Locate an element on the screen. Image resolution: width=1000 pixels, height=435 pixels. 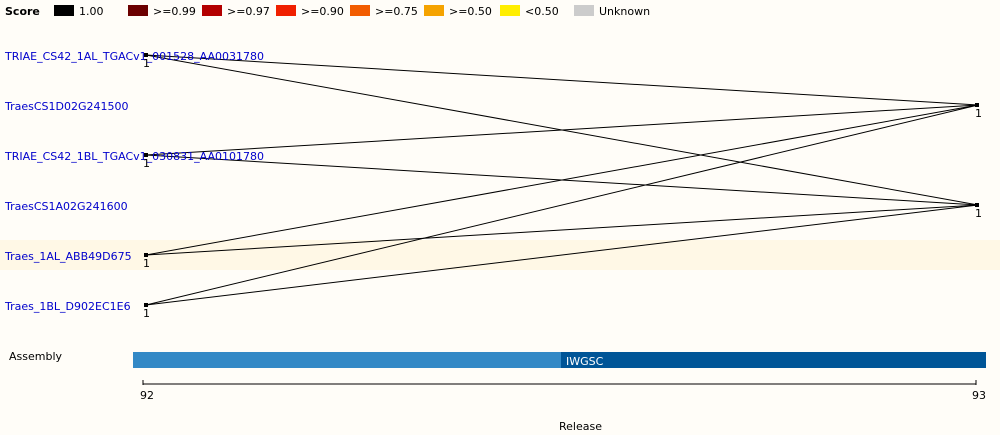
assembly-bar-left is located at coordinates (347, 360).